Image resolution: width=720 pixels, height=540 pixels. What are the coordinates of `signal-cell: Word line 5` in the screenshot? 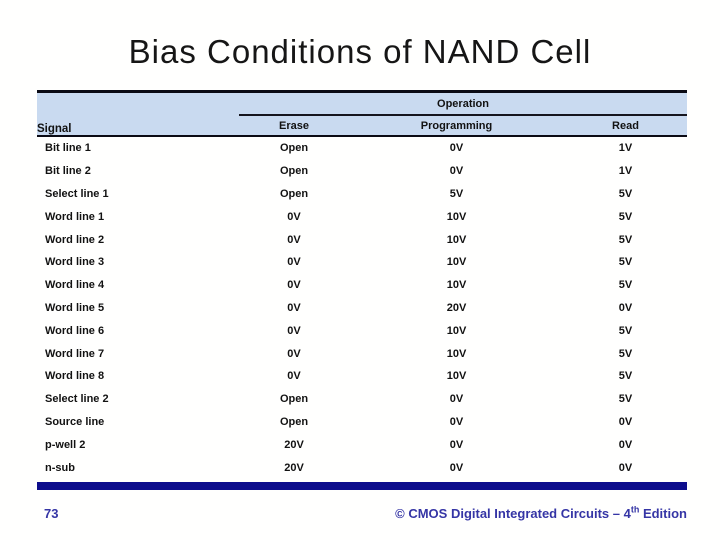 It's located at (75, 307).